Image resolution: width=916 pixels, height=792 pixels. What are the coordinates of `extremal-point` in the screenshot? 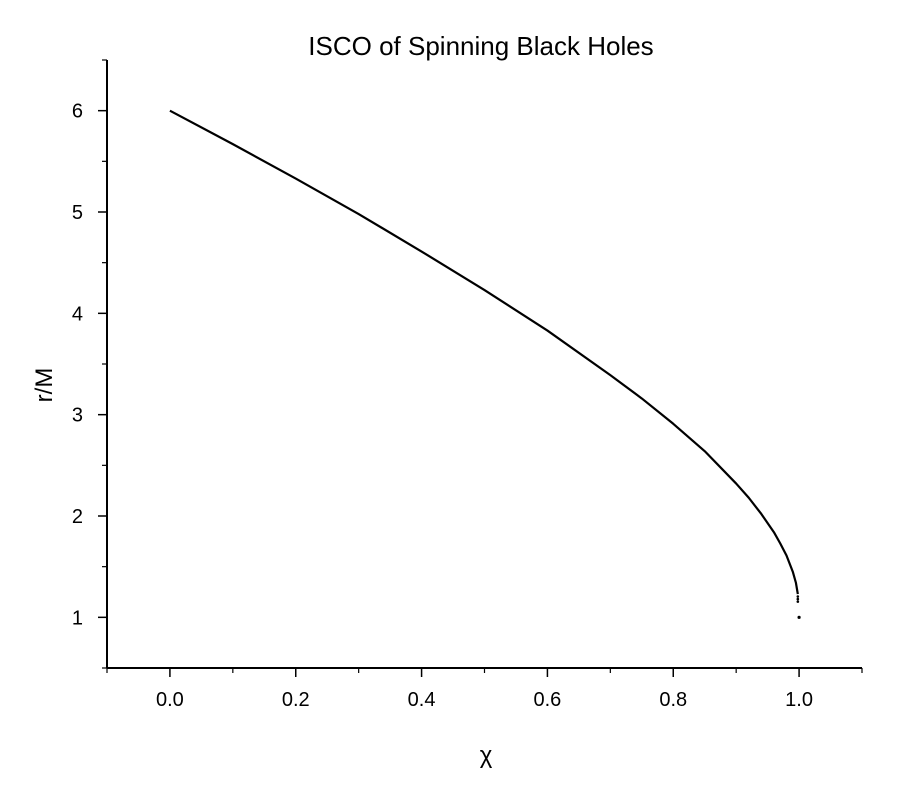 It's located at (799, 617).